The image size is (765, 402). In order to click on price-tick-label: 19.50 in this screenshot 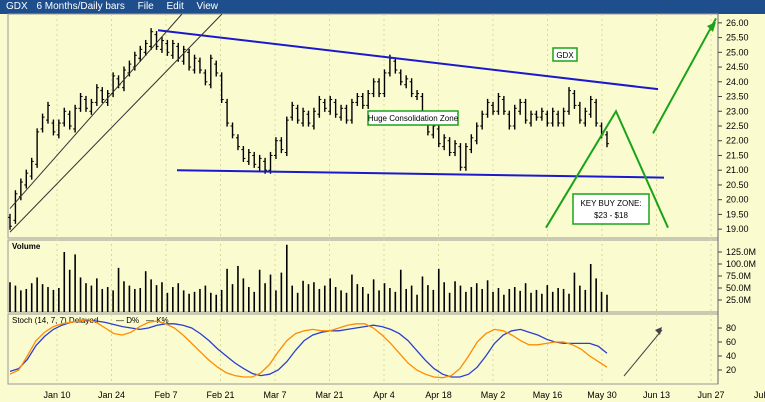, I will do `click(737, 214)`.